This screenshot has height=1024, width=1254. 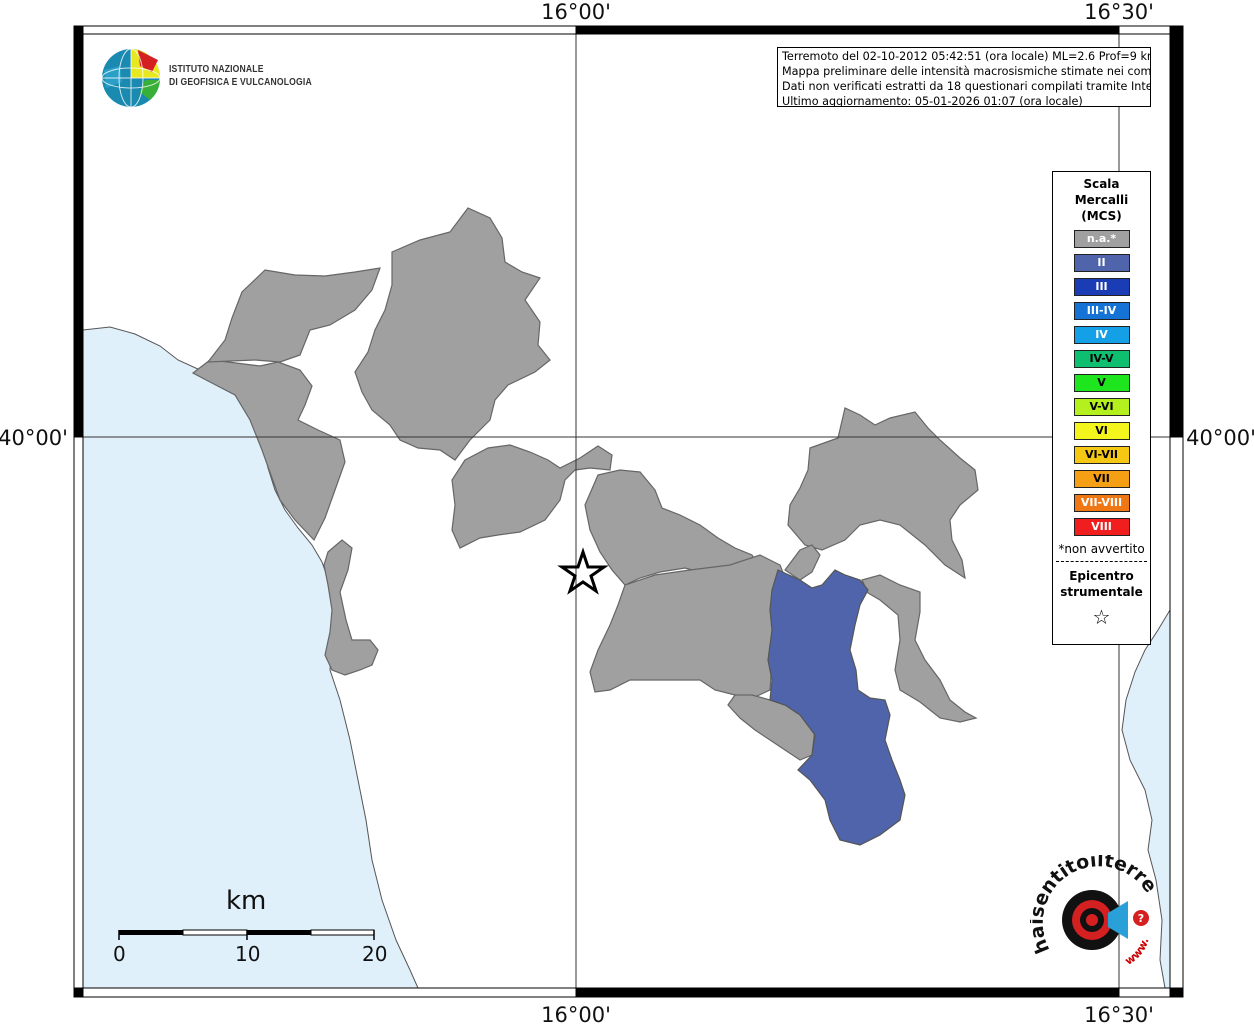 I want to click on legend-item: III-IV, so click(x=1101, y=311).